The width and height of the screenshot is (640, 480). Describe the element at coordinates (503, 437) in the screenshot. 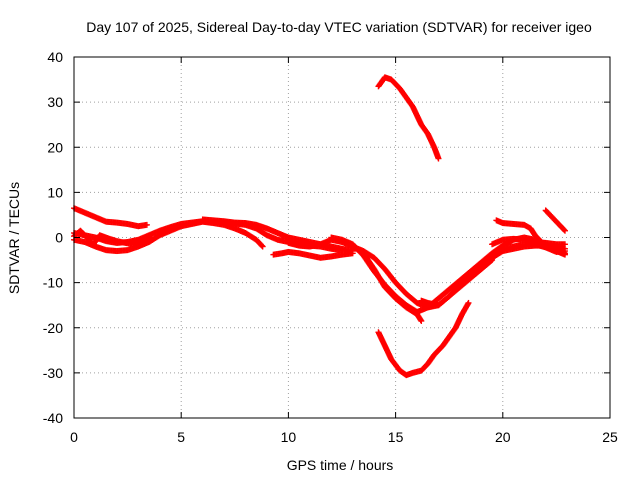

I see `x-tick-label: 20` at that location.